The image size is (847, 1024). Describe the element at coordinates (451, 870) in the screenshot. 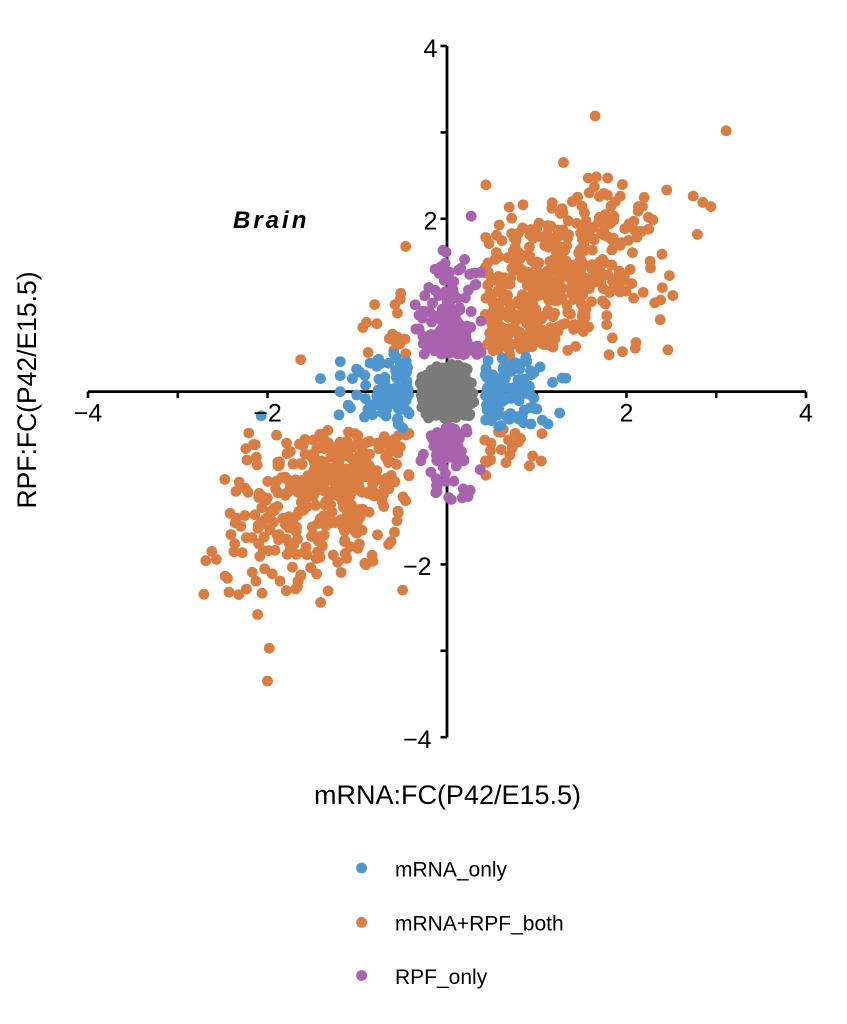

I see `svg-text: mRNA_only` at that location.